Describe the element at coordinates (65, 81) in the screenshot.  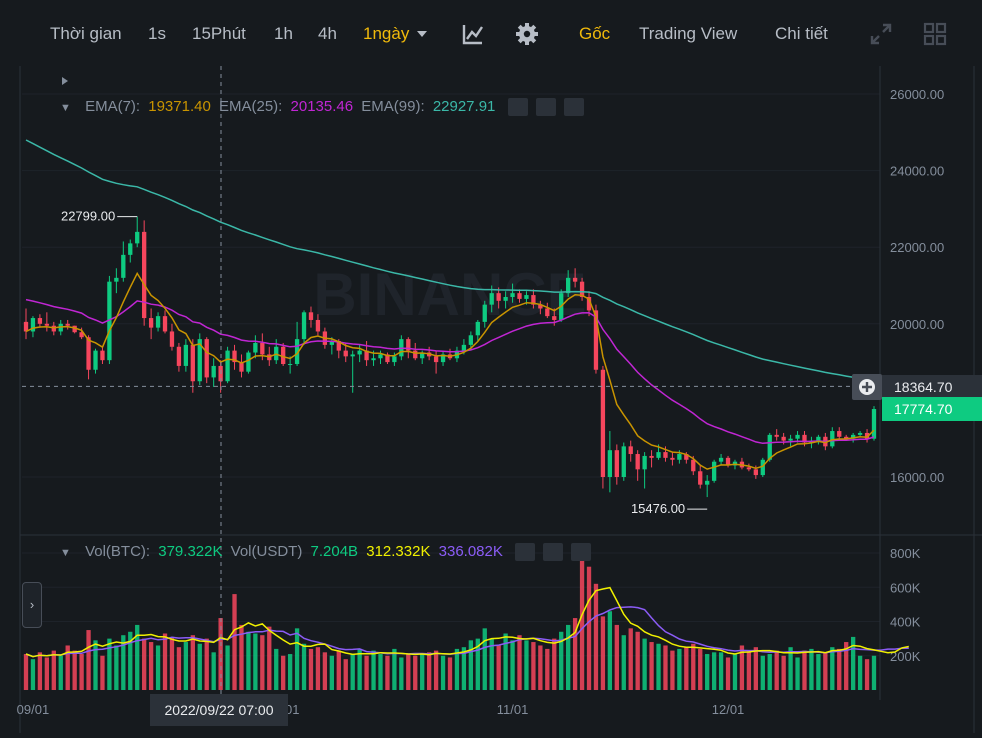
I see `collapse-arrow-icon` at that location.